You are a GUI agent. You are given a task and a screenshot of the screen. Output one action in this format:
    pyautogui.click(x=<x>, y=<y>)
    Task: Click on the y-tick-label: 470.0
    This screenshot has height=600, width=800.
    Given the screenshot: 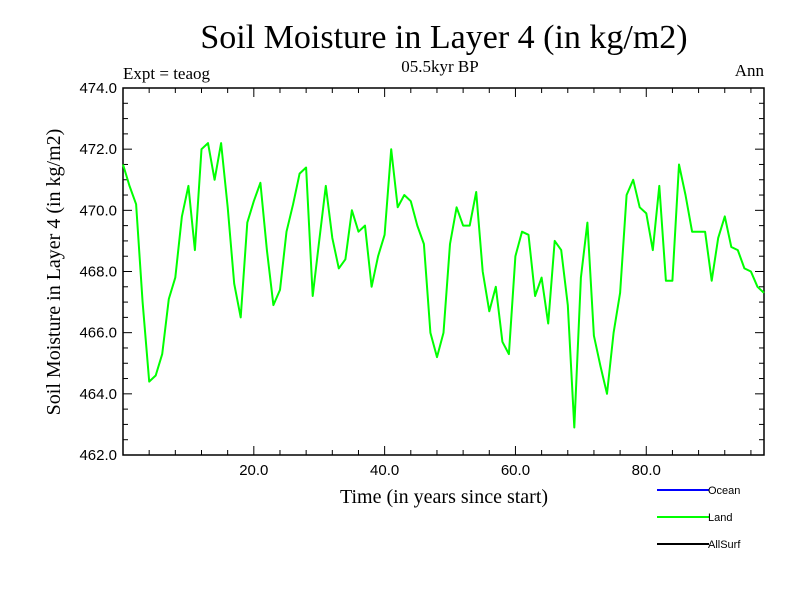 What is the action you would take?
    pyautogui.click(x=98, y=210)
    